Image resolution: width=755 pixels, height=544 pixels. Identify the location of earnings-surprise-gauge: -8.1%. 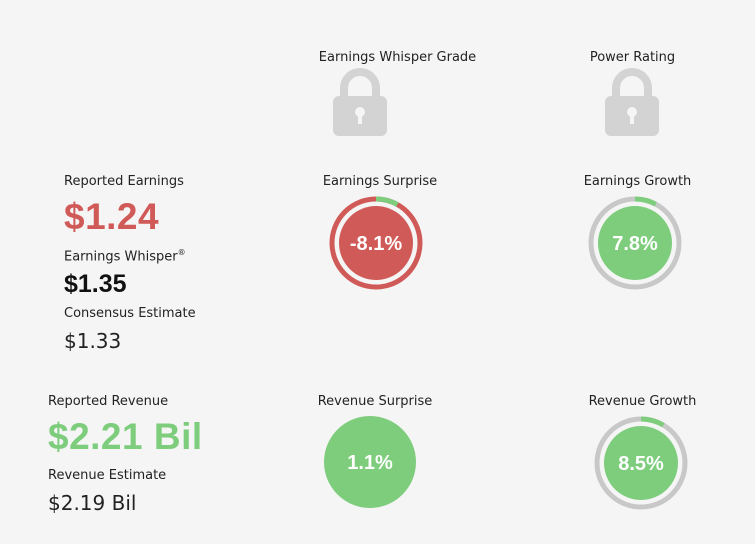
(376, 243).